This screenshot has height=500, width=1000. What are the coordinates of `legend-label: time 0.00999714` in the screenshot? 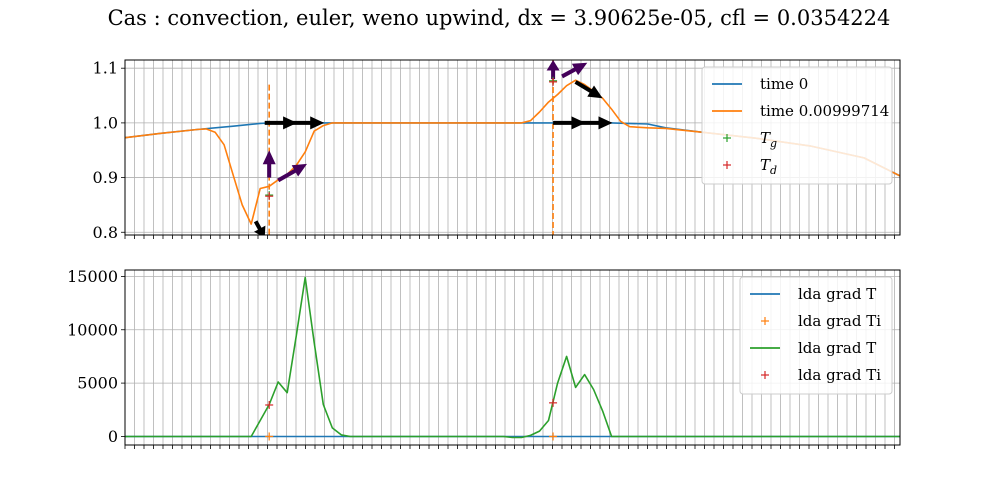 It's located at (824, 111).